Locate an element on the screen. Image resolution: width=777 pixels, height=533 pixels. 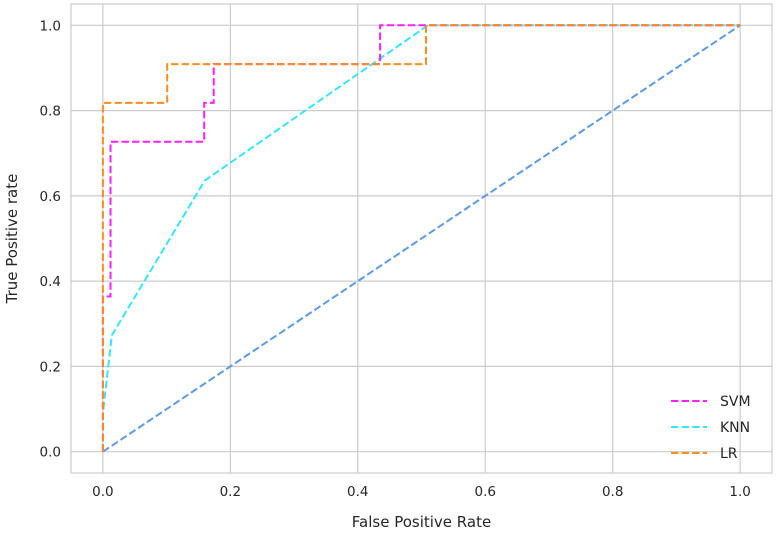
y-tick-label: 0.4 is located at coordinates (50, 282).